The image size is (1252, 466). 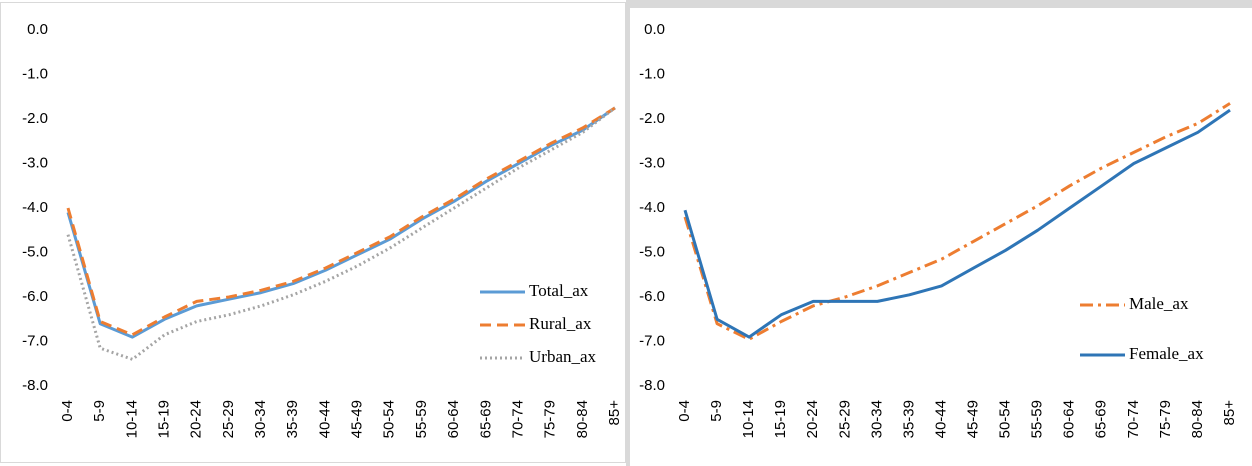 What do you see at coordinates (563, 356) in the screenshot?
I see `legend-label: Urban_ax` at bounding box center [563, 356].